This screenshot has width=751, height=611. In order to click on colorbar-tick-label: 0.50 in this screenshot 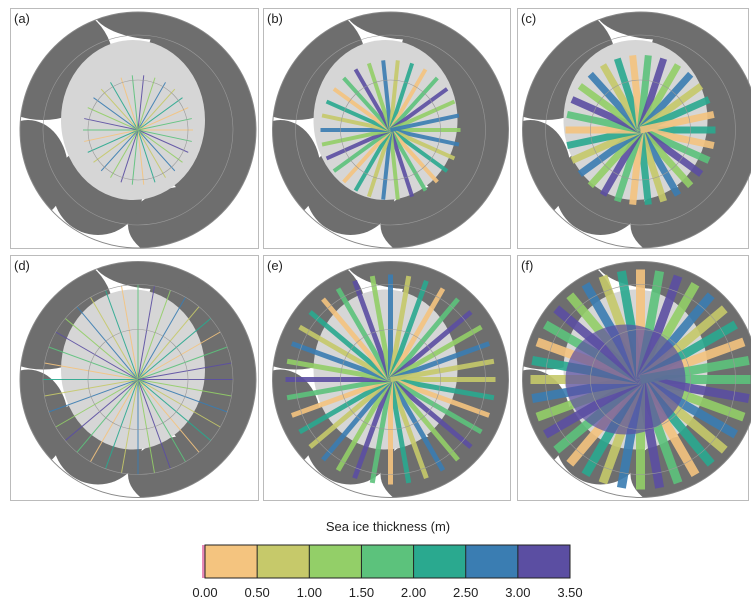, I will do `click(256, 592)`.